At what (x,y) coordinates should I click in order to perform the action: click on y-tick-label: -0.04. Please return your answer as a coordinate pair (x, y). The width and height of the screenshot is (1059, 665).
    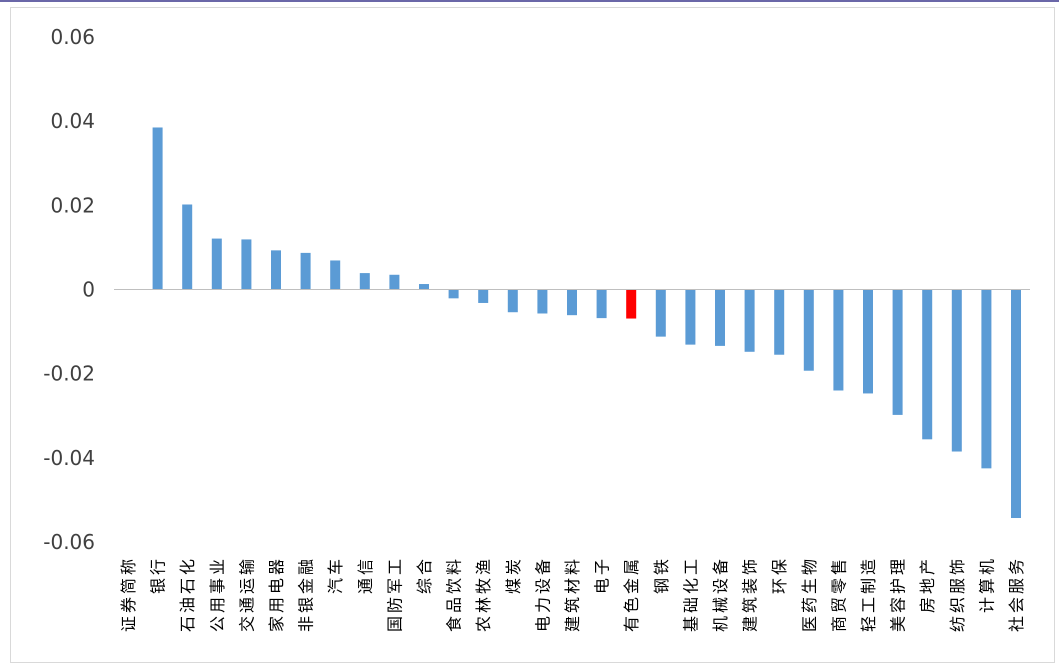
    Looking at the image, I should click on (69, 458).